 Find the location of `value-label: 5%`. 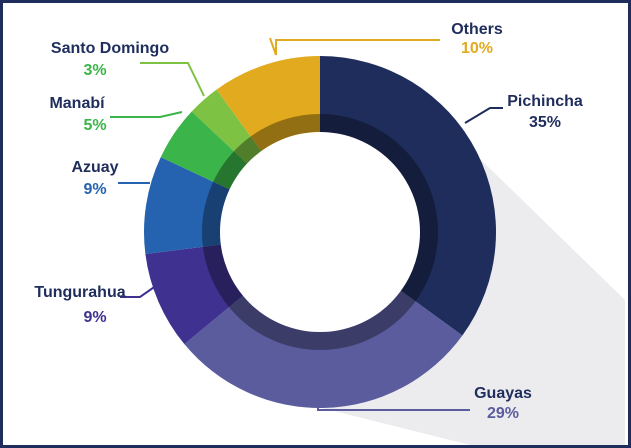

value-label: 5% is located at coordinates (94, 125).